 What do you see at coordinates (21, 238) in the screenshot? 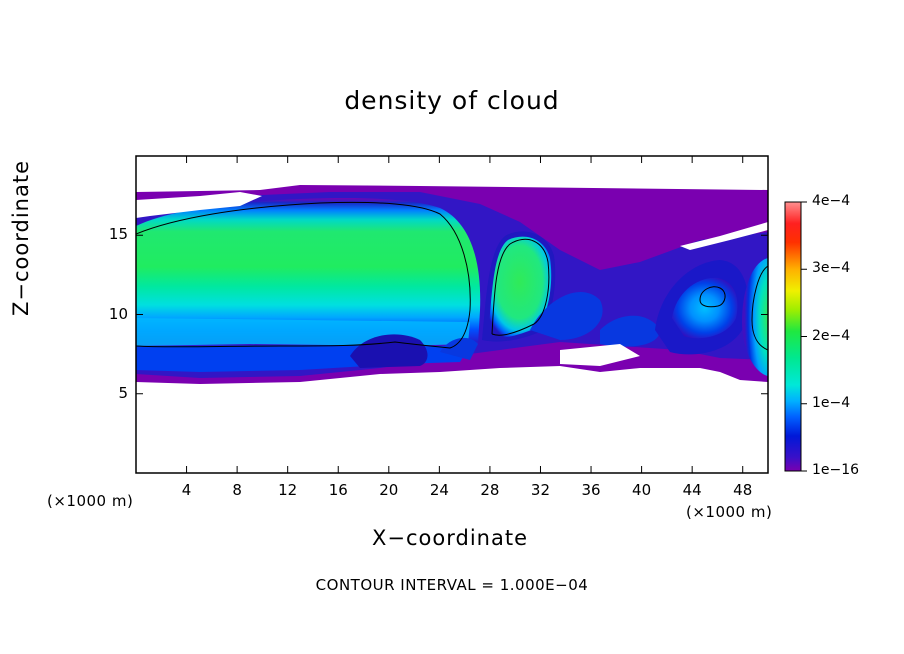
I see `y-axis-label: Z−coordinate` at bounding box center [21, 238].